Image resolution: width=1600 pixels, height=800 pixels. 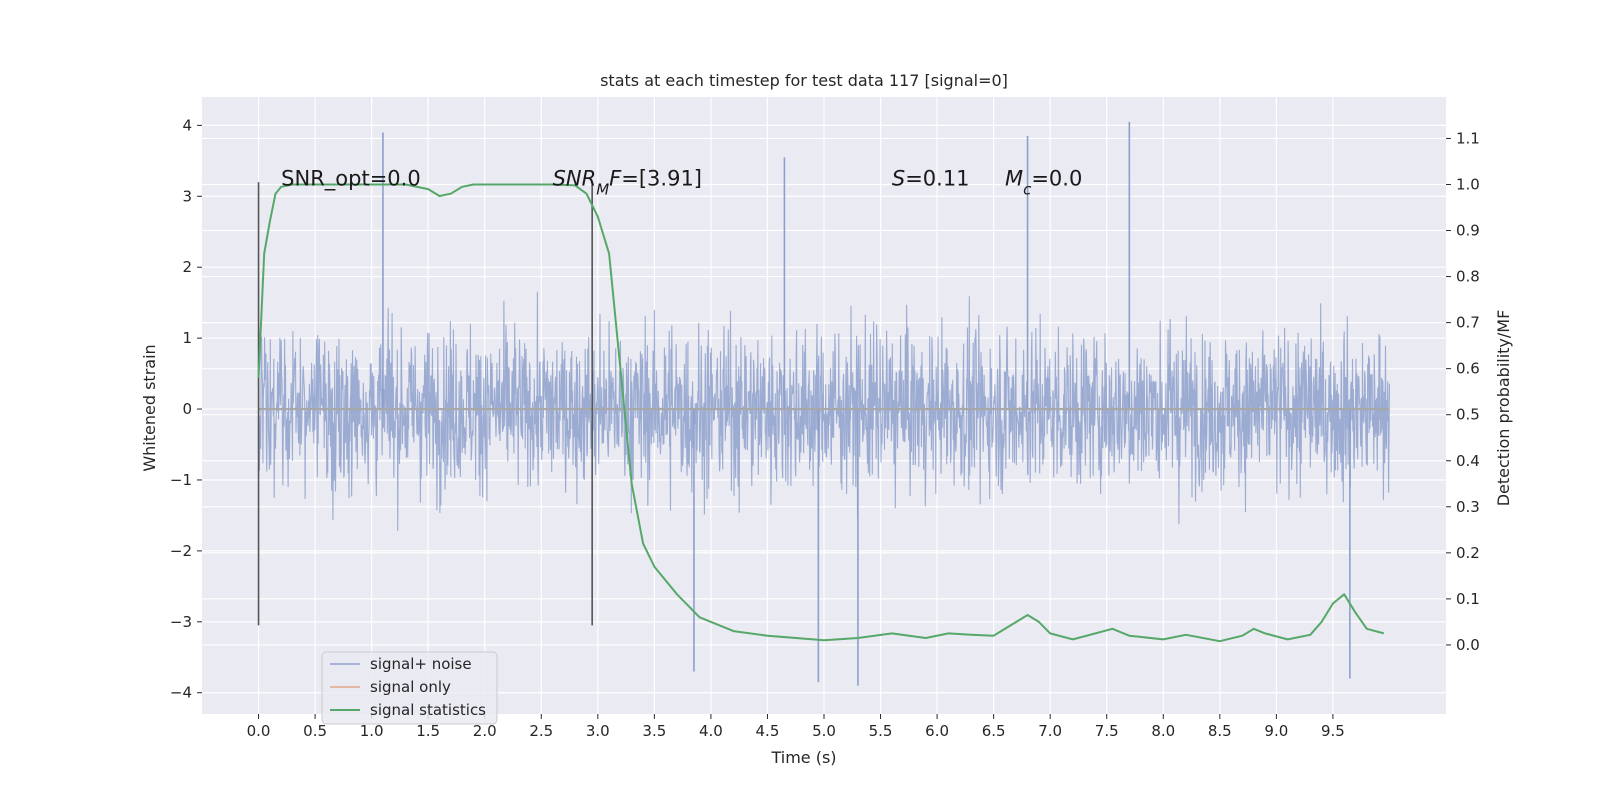 What do you see at coordinates (711, 731) in the screenshot?
I see `x-tick-label: 4.0` at bounding box center [711, 731].